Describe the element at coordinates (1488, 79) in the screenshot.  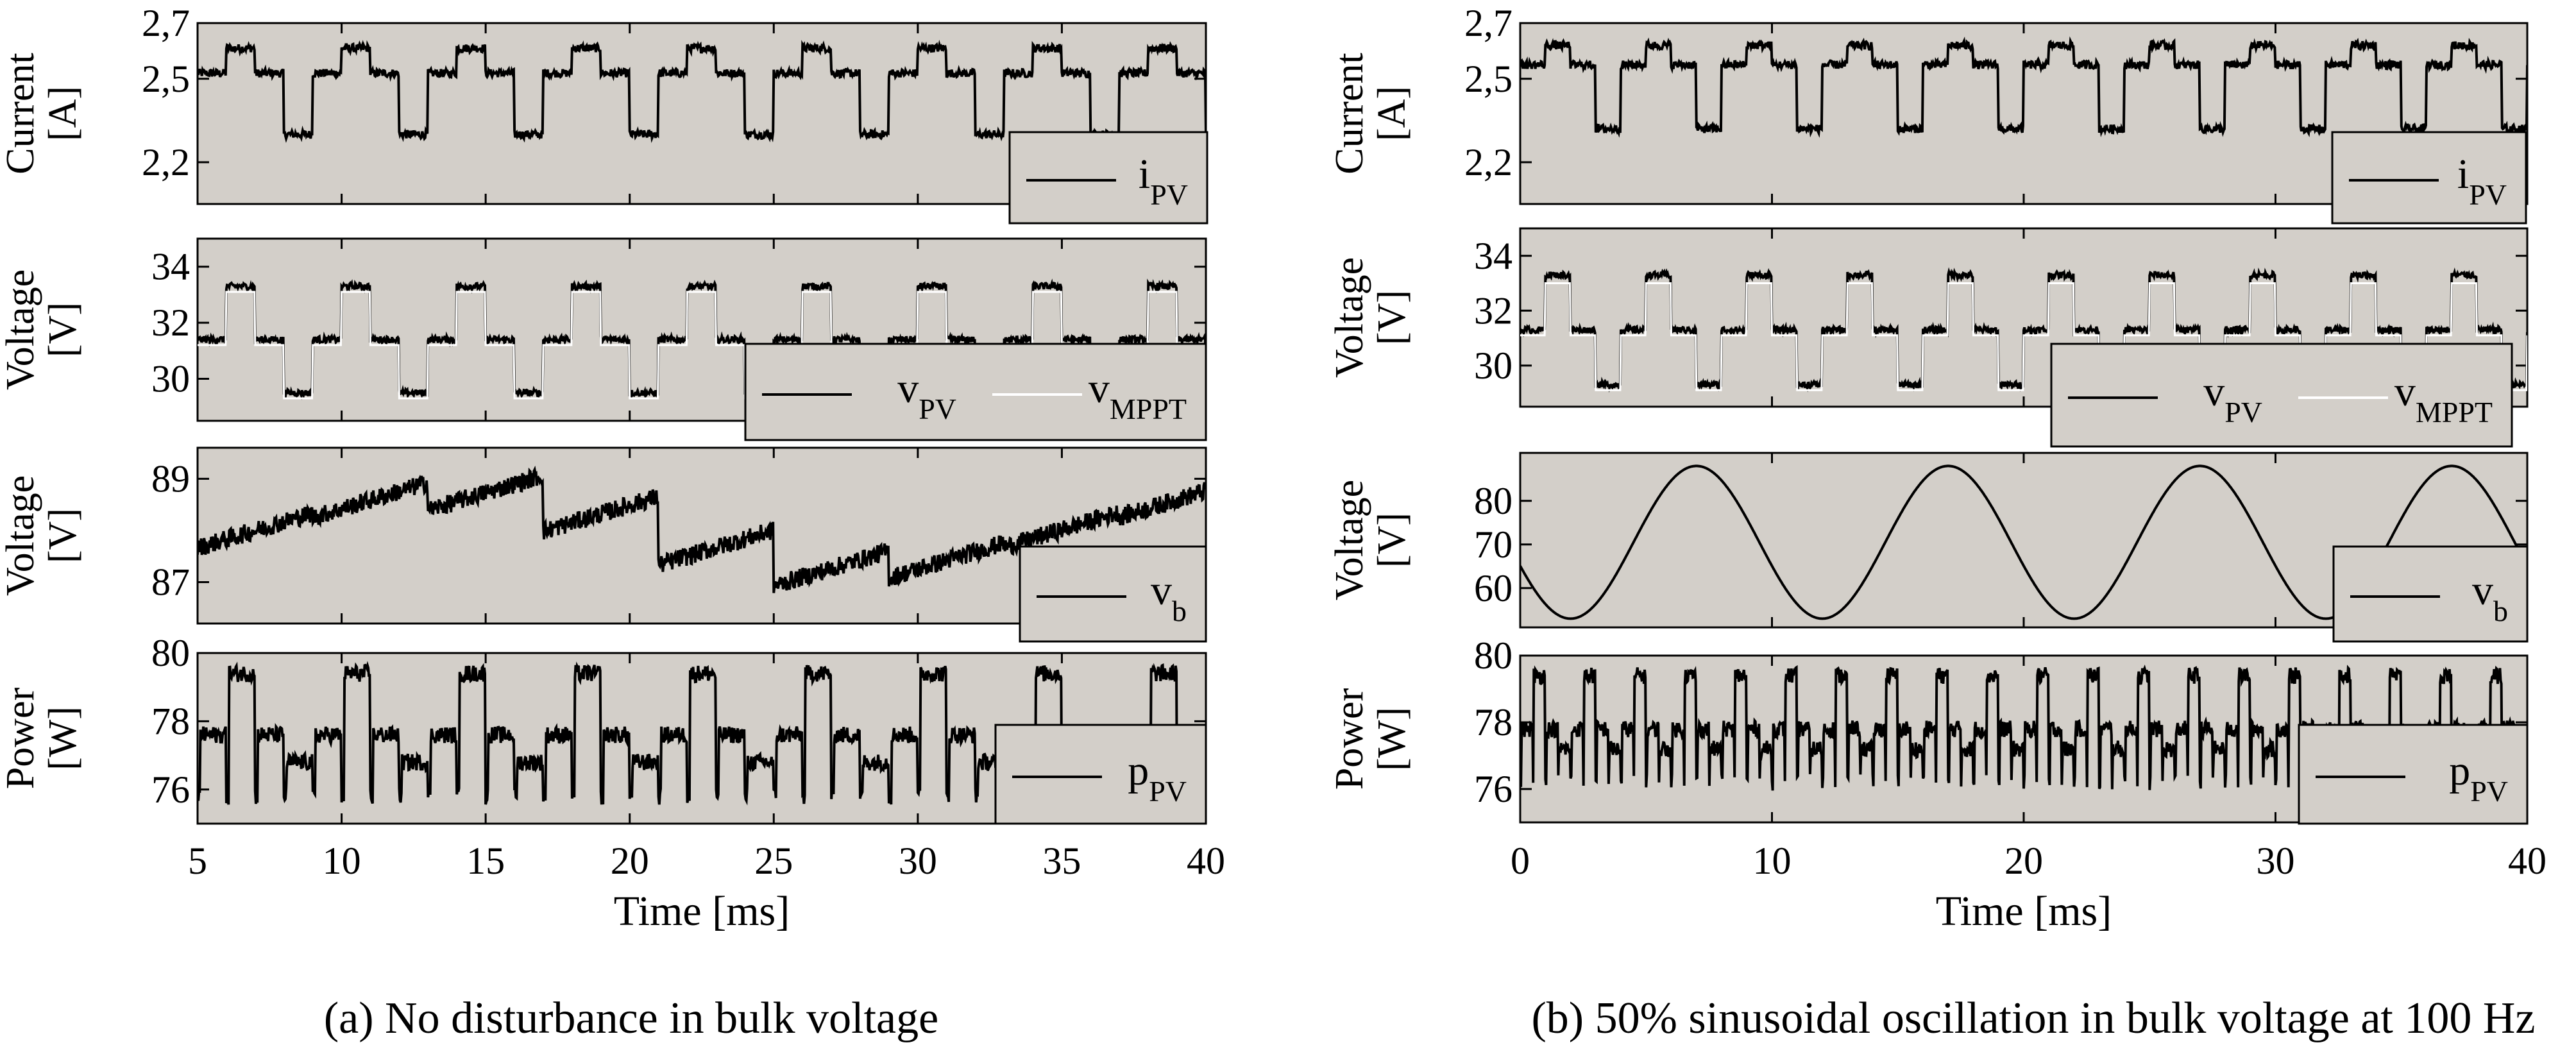
I see `y-tick-label: 2,5` at that location.